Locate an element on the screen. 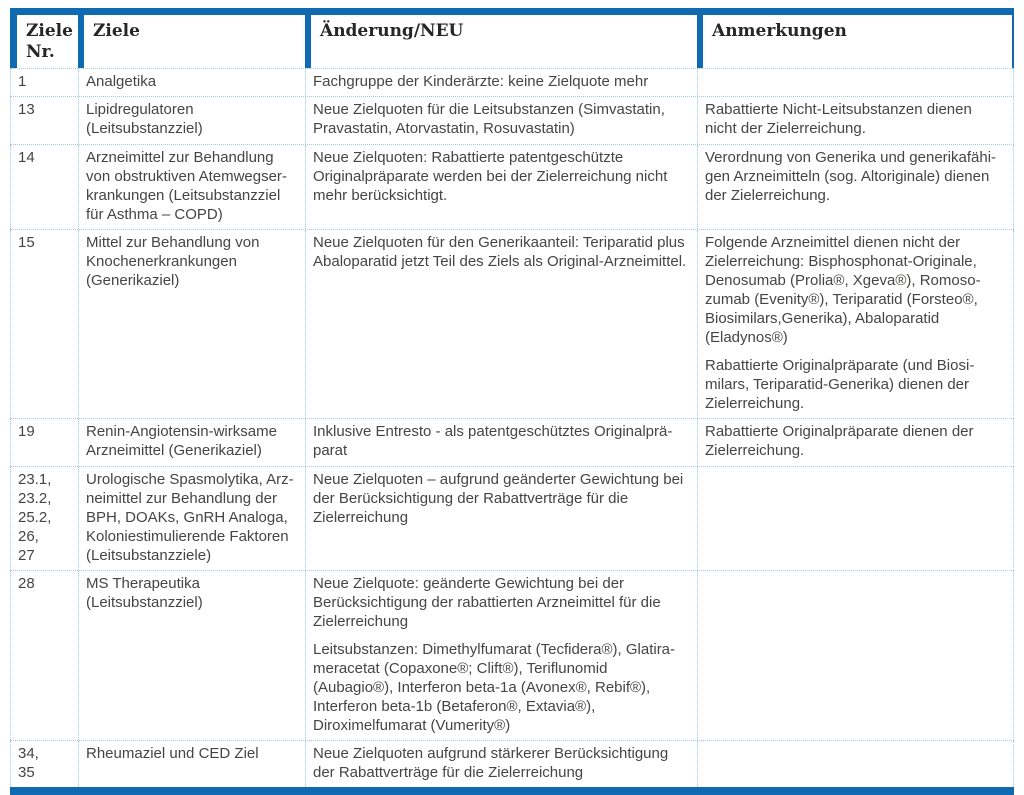  cell-ziele-nr: 1 is located at coordinates (44, 82).